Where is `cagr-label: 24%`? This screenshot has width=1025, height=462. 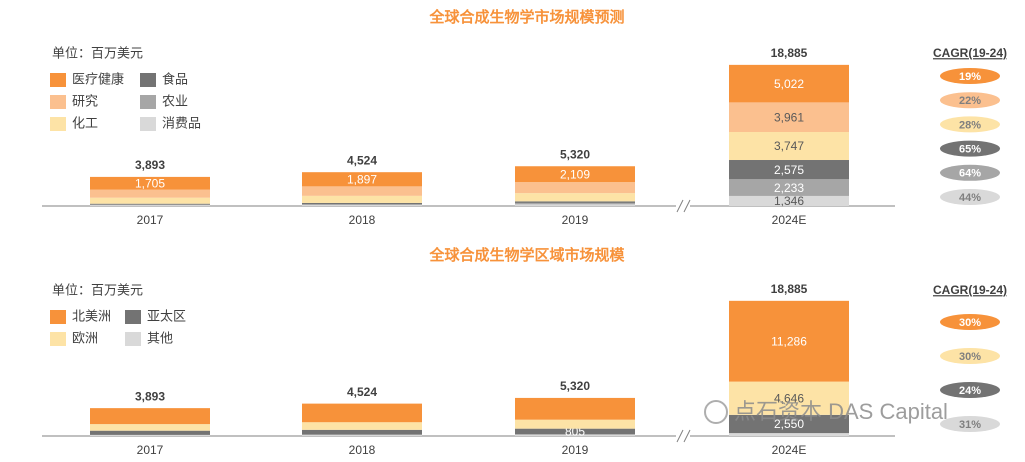
cagr-label: 24% is located at coordinates (970, 391).